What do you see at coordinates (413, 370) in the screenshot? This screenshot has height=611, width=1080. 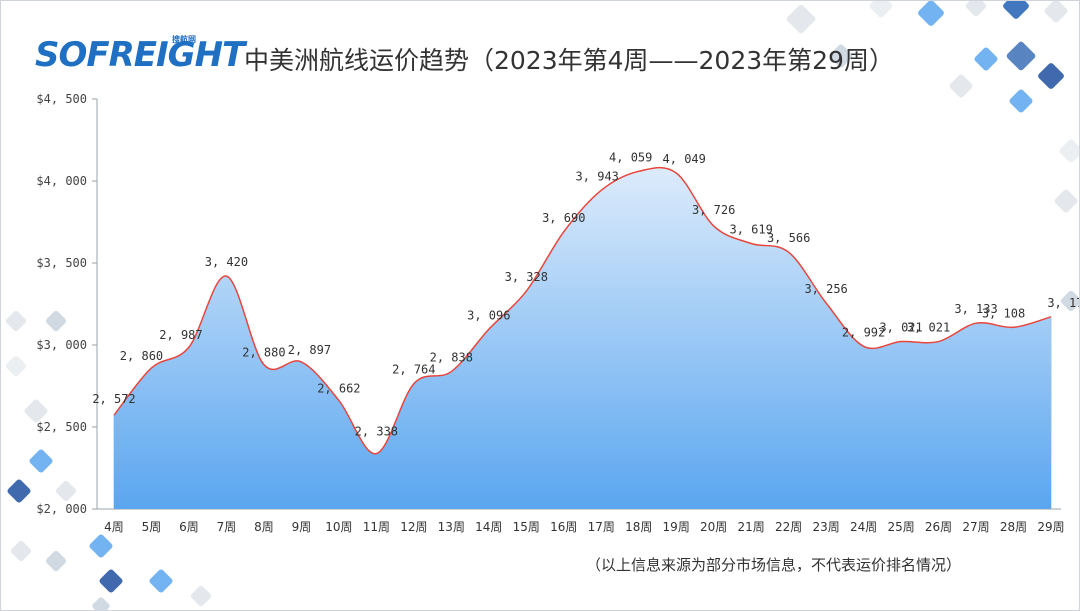 I see `data-label: 2, 764` at bounding box center [413, 370].